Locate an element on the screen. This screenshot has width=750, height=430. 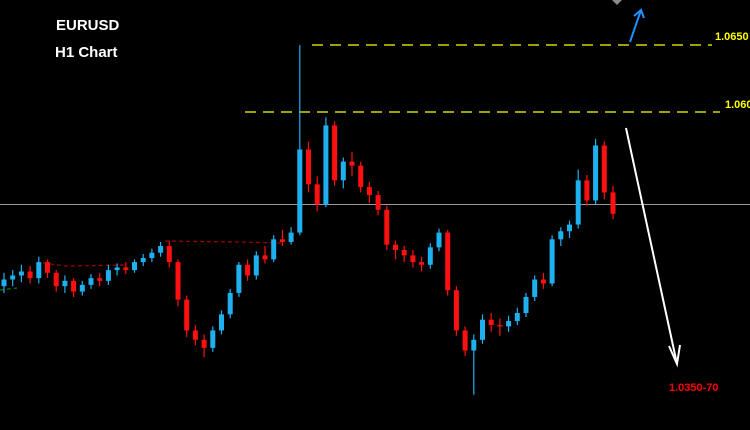
target-label: 1.0350-70 is located at coordinates (694, 388).